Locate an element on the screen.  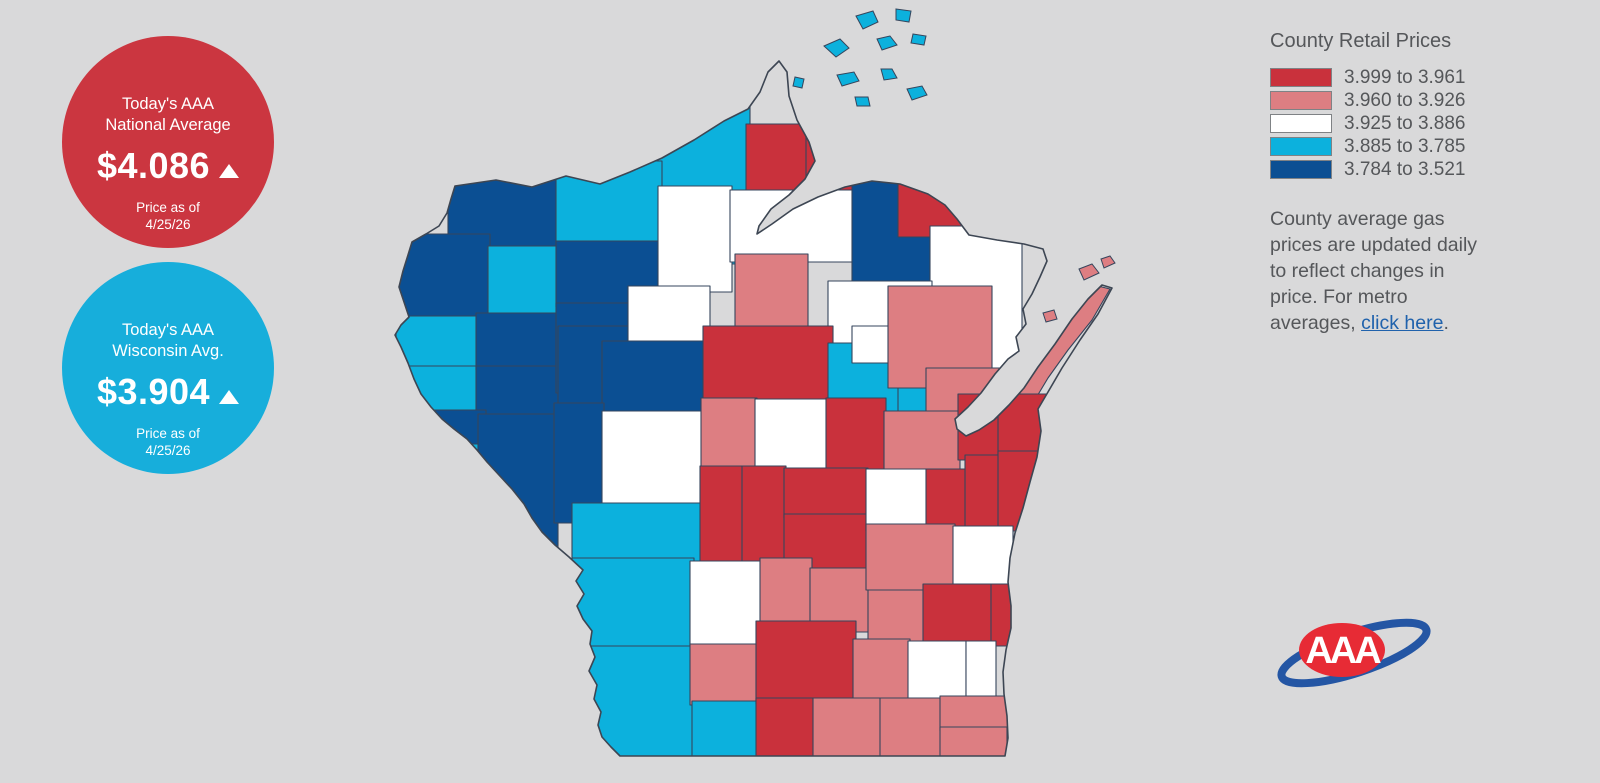
county-price is located at coordinates (695, 239).